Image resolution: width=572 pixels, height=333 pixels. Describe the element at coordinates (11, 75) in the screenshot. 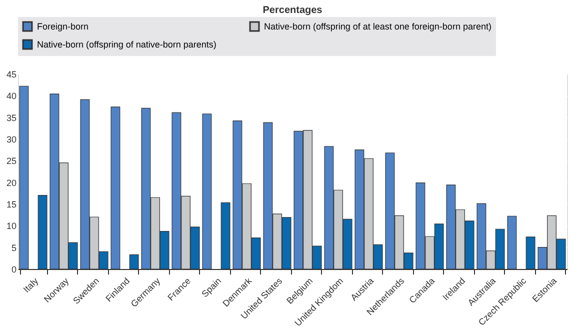

I see `y-tick-label: 45` at that location.